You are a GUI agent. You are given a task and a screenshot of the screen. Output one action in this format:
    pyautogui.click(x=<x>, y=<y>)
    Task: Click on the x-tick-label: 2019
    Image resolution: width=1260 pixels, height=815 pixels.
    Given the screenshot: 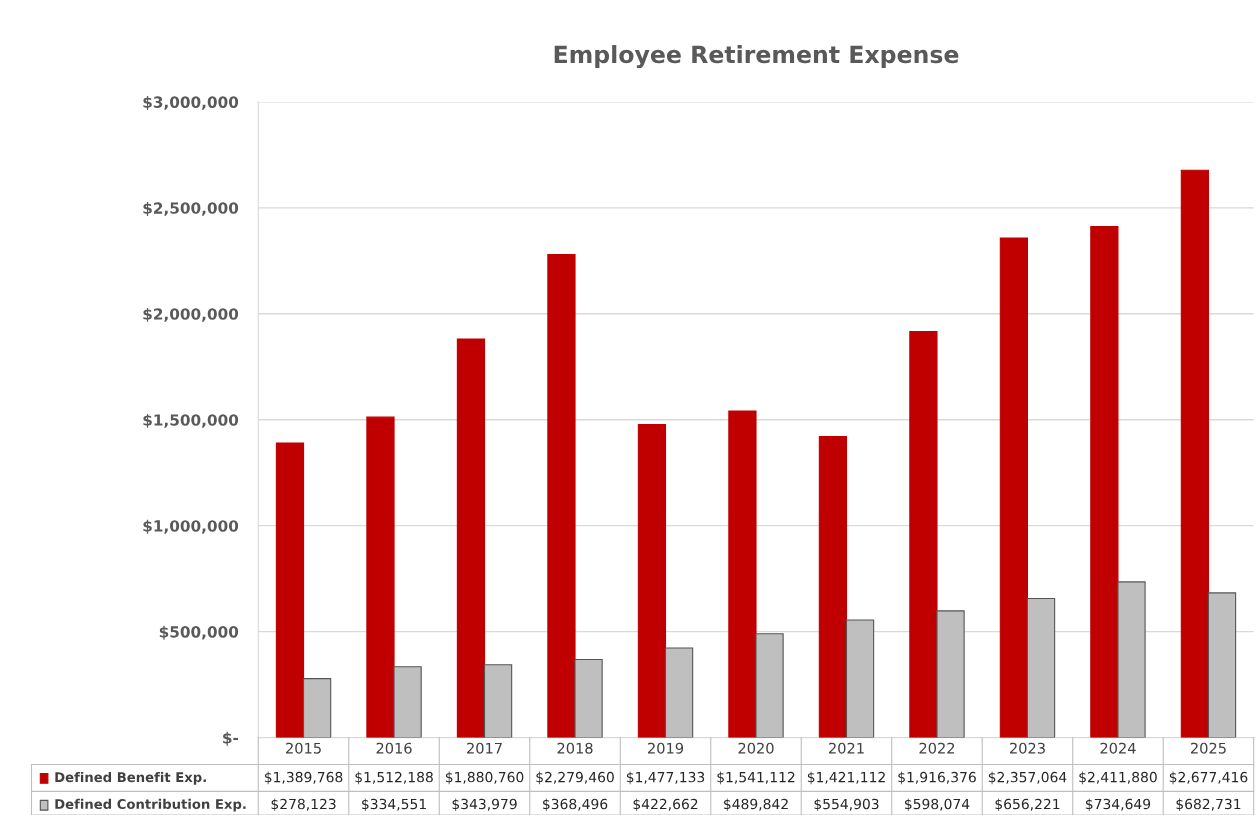 What is the action you would take?
    pyautogui.click(x=666, y=748)
    